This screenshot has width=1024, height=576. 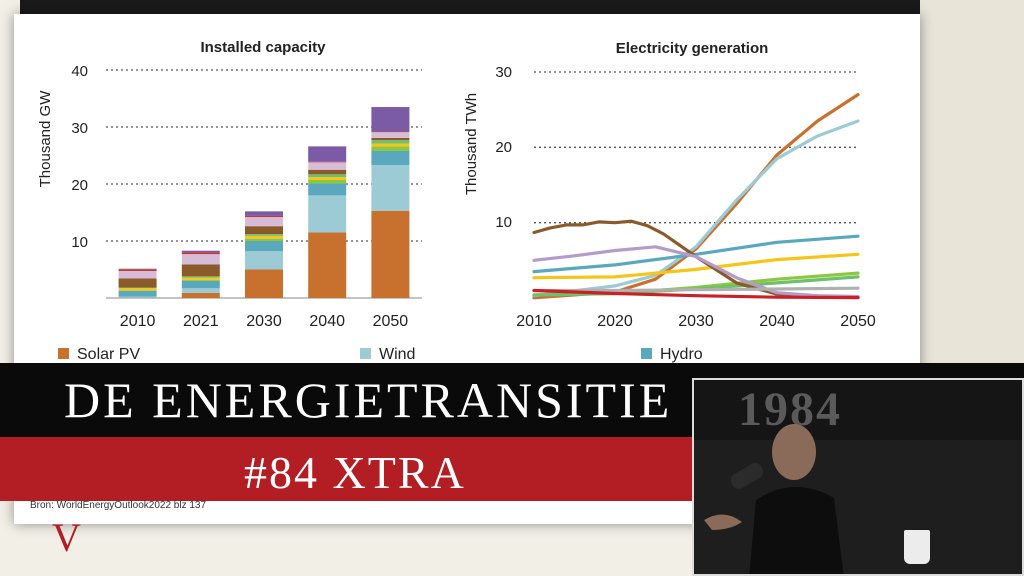 I want to click on generation-chart-title: Electricity generation, so click(x=692, y=48).